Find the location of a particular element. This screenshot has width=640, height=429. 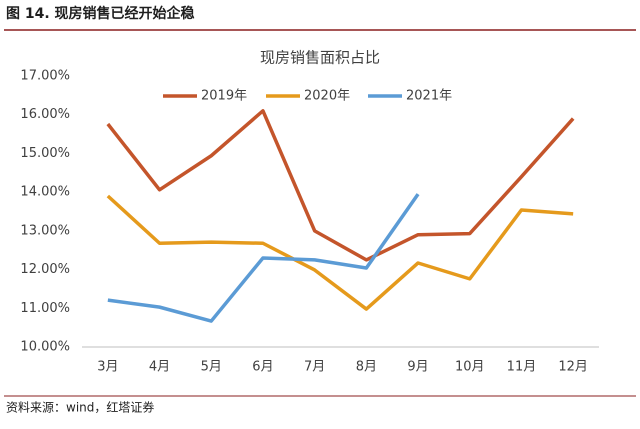

y-tick-label: 17.00% is located at coordinates (45, 76).